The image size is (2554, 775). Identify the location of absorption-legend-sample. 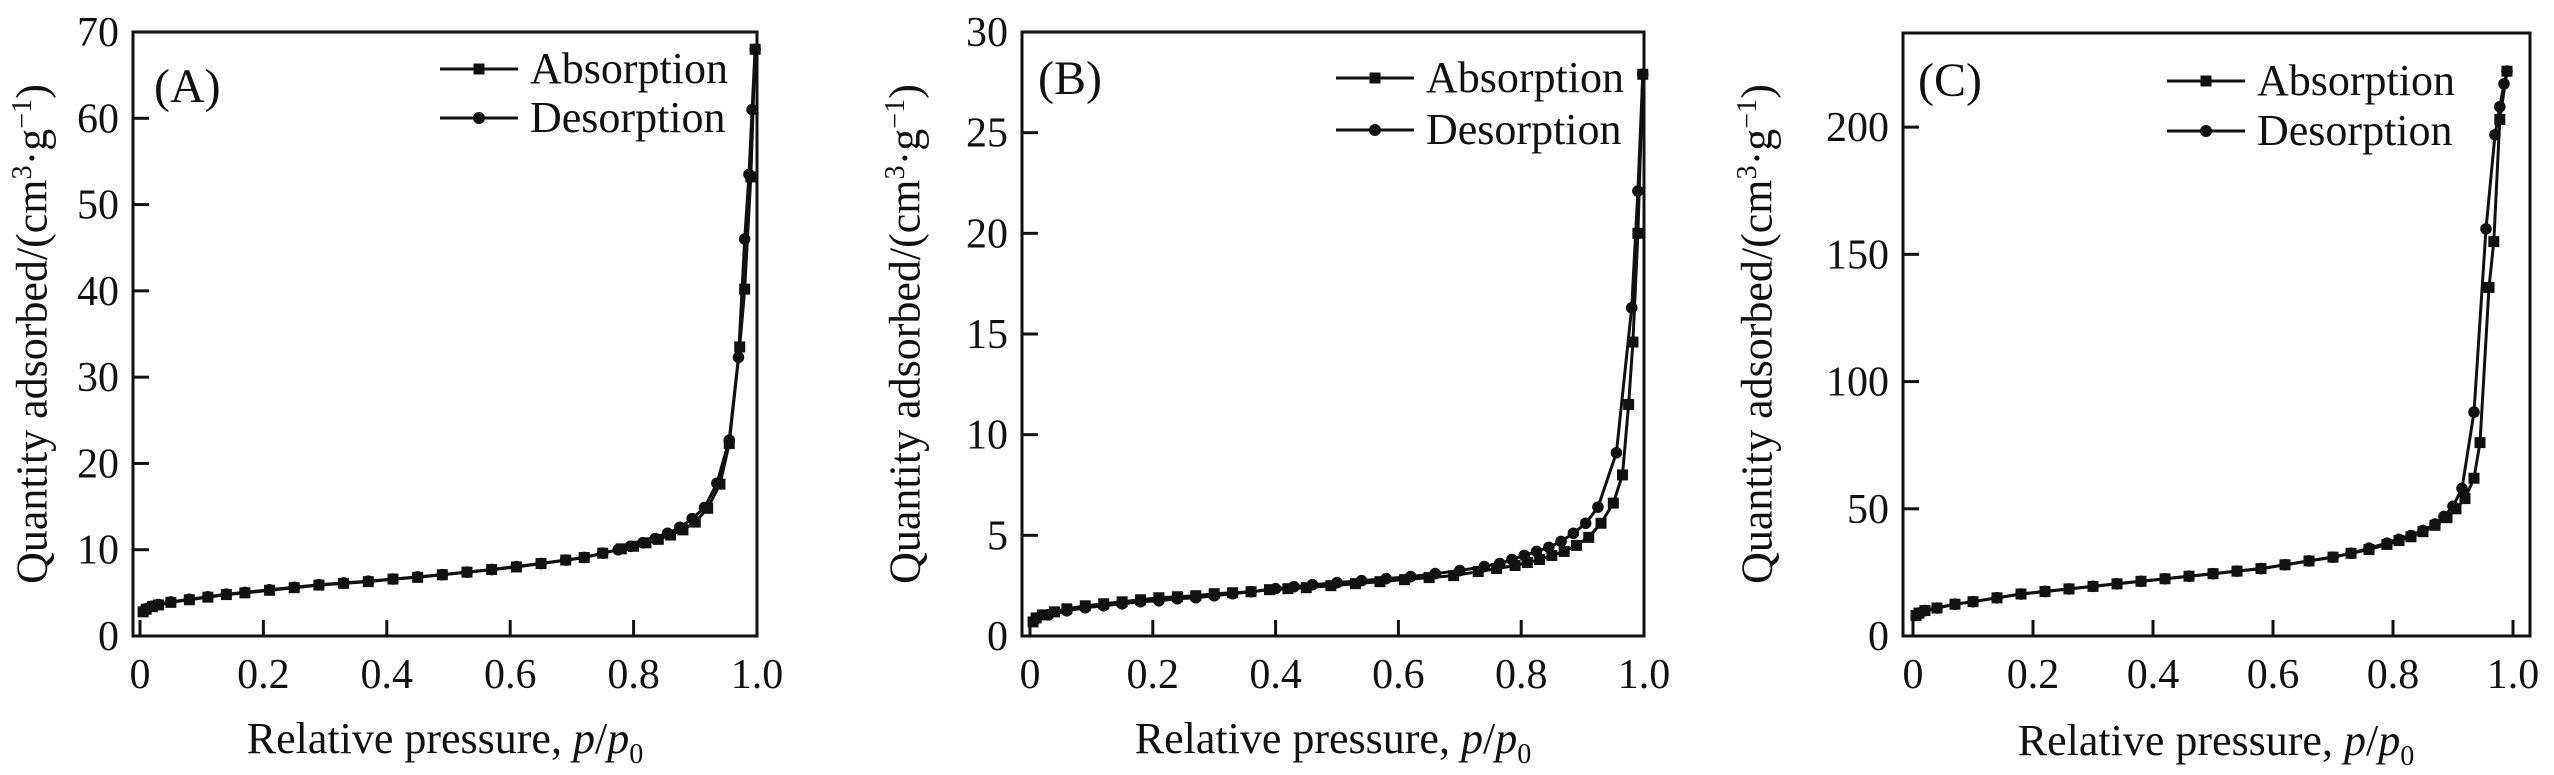
(479, 68).